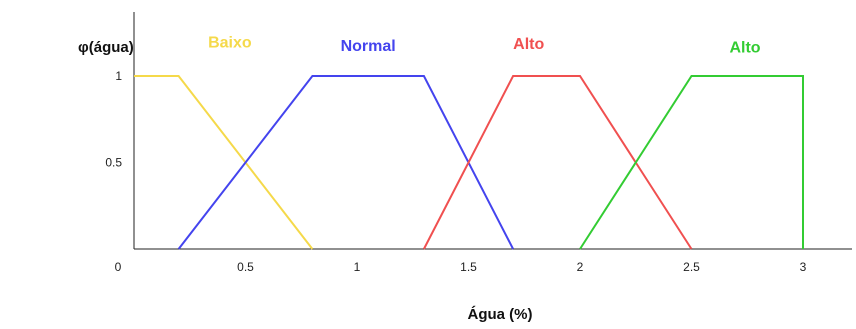 This screenshot has height=329, width=856. What do you see at coordinates (118, 76) in the screenshot?
I see `y-tick-label: 1` at bounding box center [118, 76].